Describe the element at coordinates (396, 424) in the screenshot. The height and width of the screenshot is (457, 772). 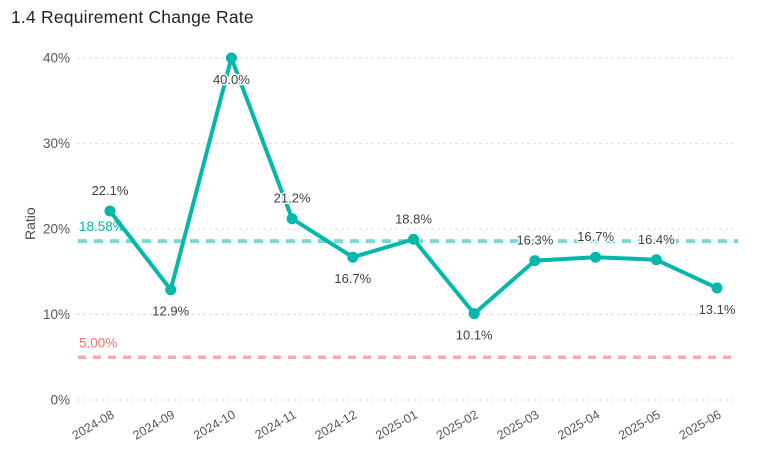
I see `x-axis-tick-label: 2025-01` at that location.